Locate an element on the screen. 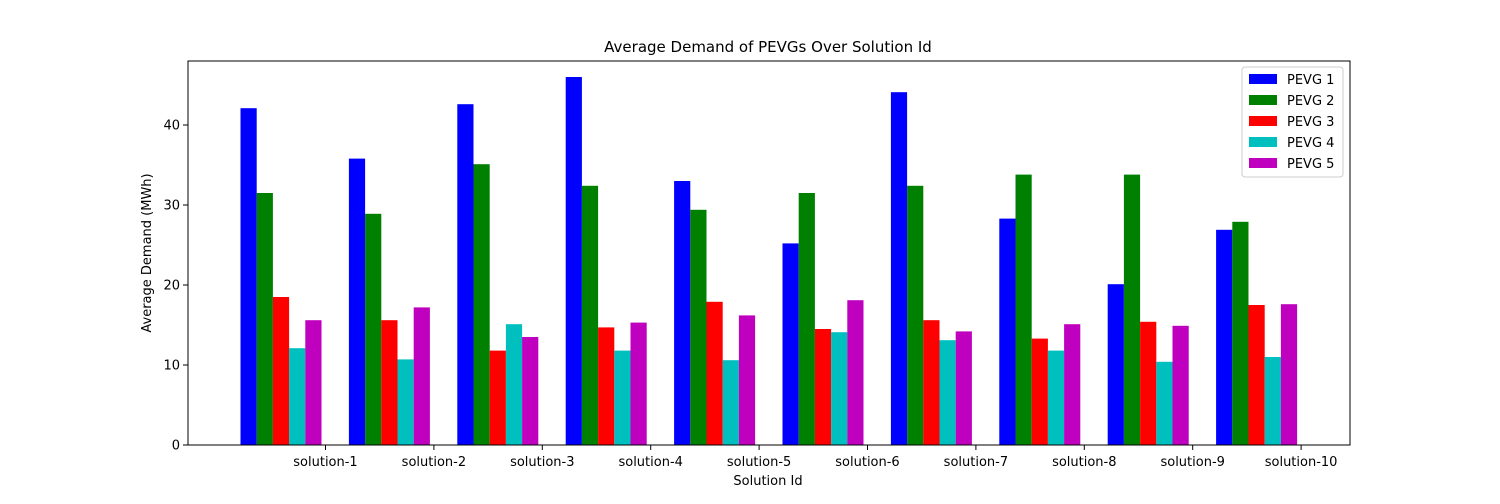 The height and width of the screenshot is (504, 1500). x-tick-label: solution-9 is located at coordinates (1192, 462).